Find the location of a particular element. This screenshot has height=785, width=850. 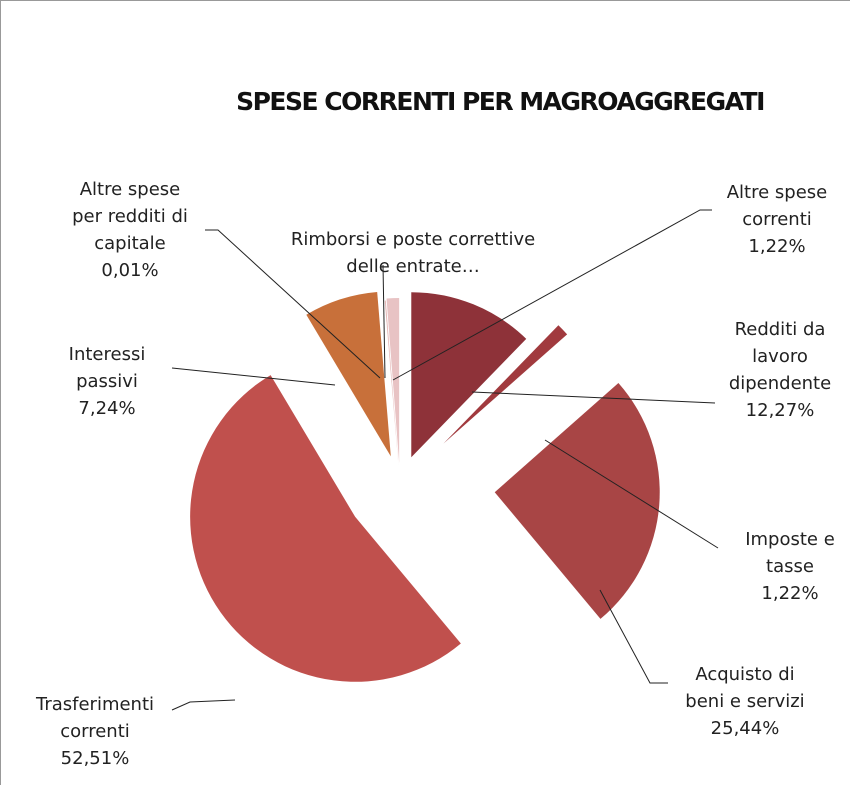

slice-value-label: 52,51% is located at coordinates (95, 758).